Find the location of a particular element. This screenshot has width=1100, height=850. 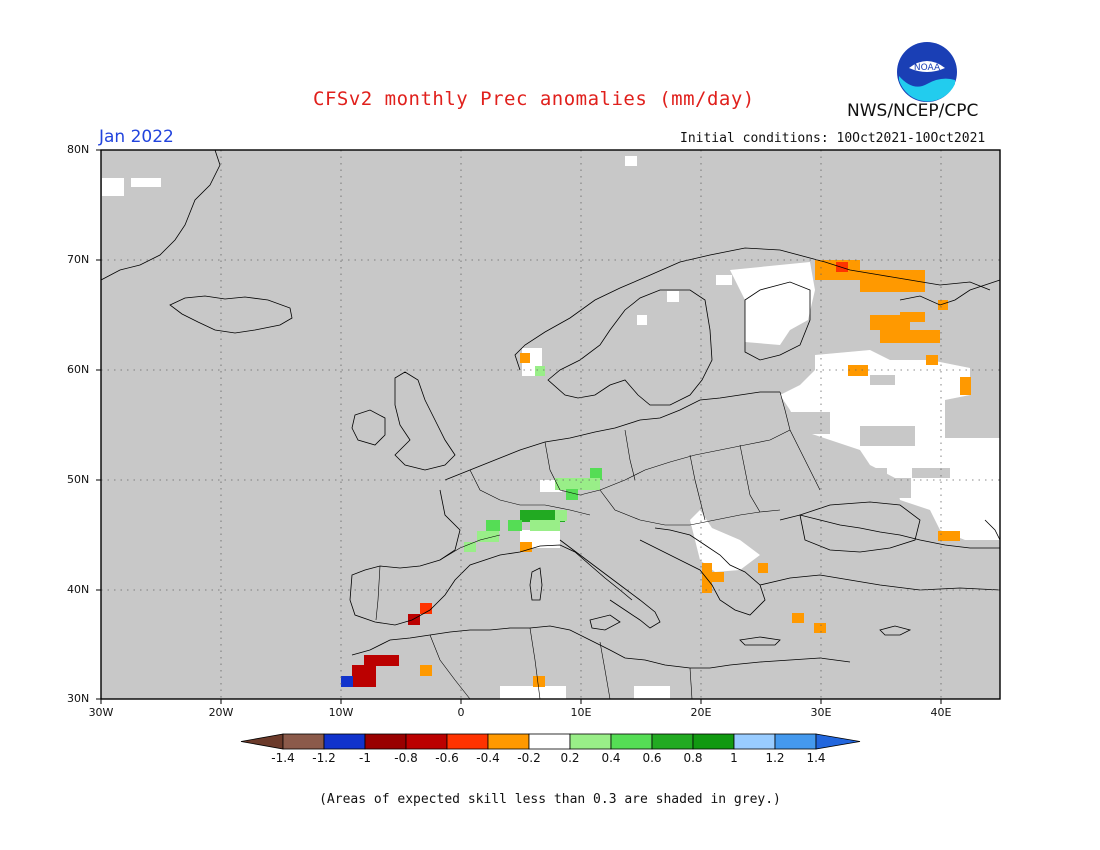

colorbar-tick-label: -0.2 is located at coordinates (529, 758).